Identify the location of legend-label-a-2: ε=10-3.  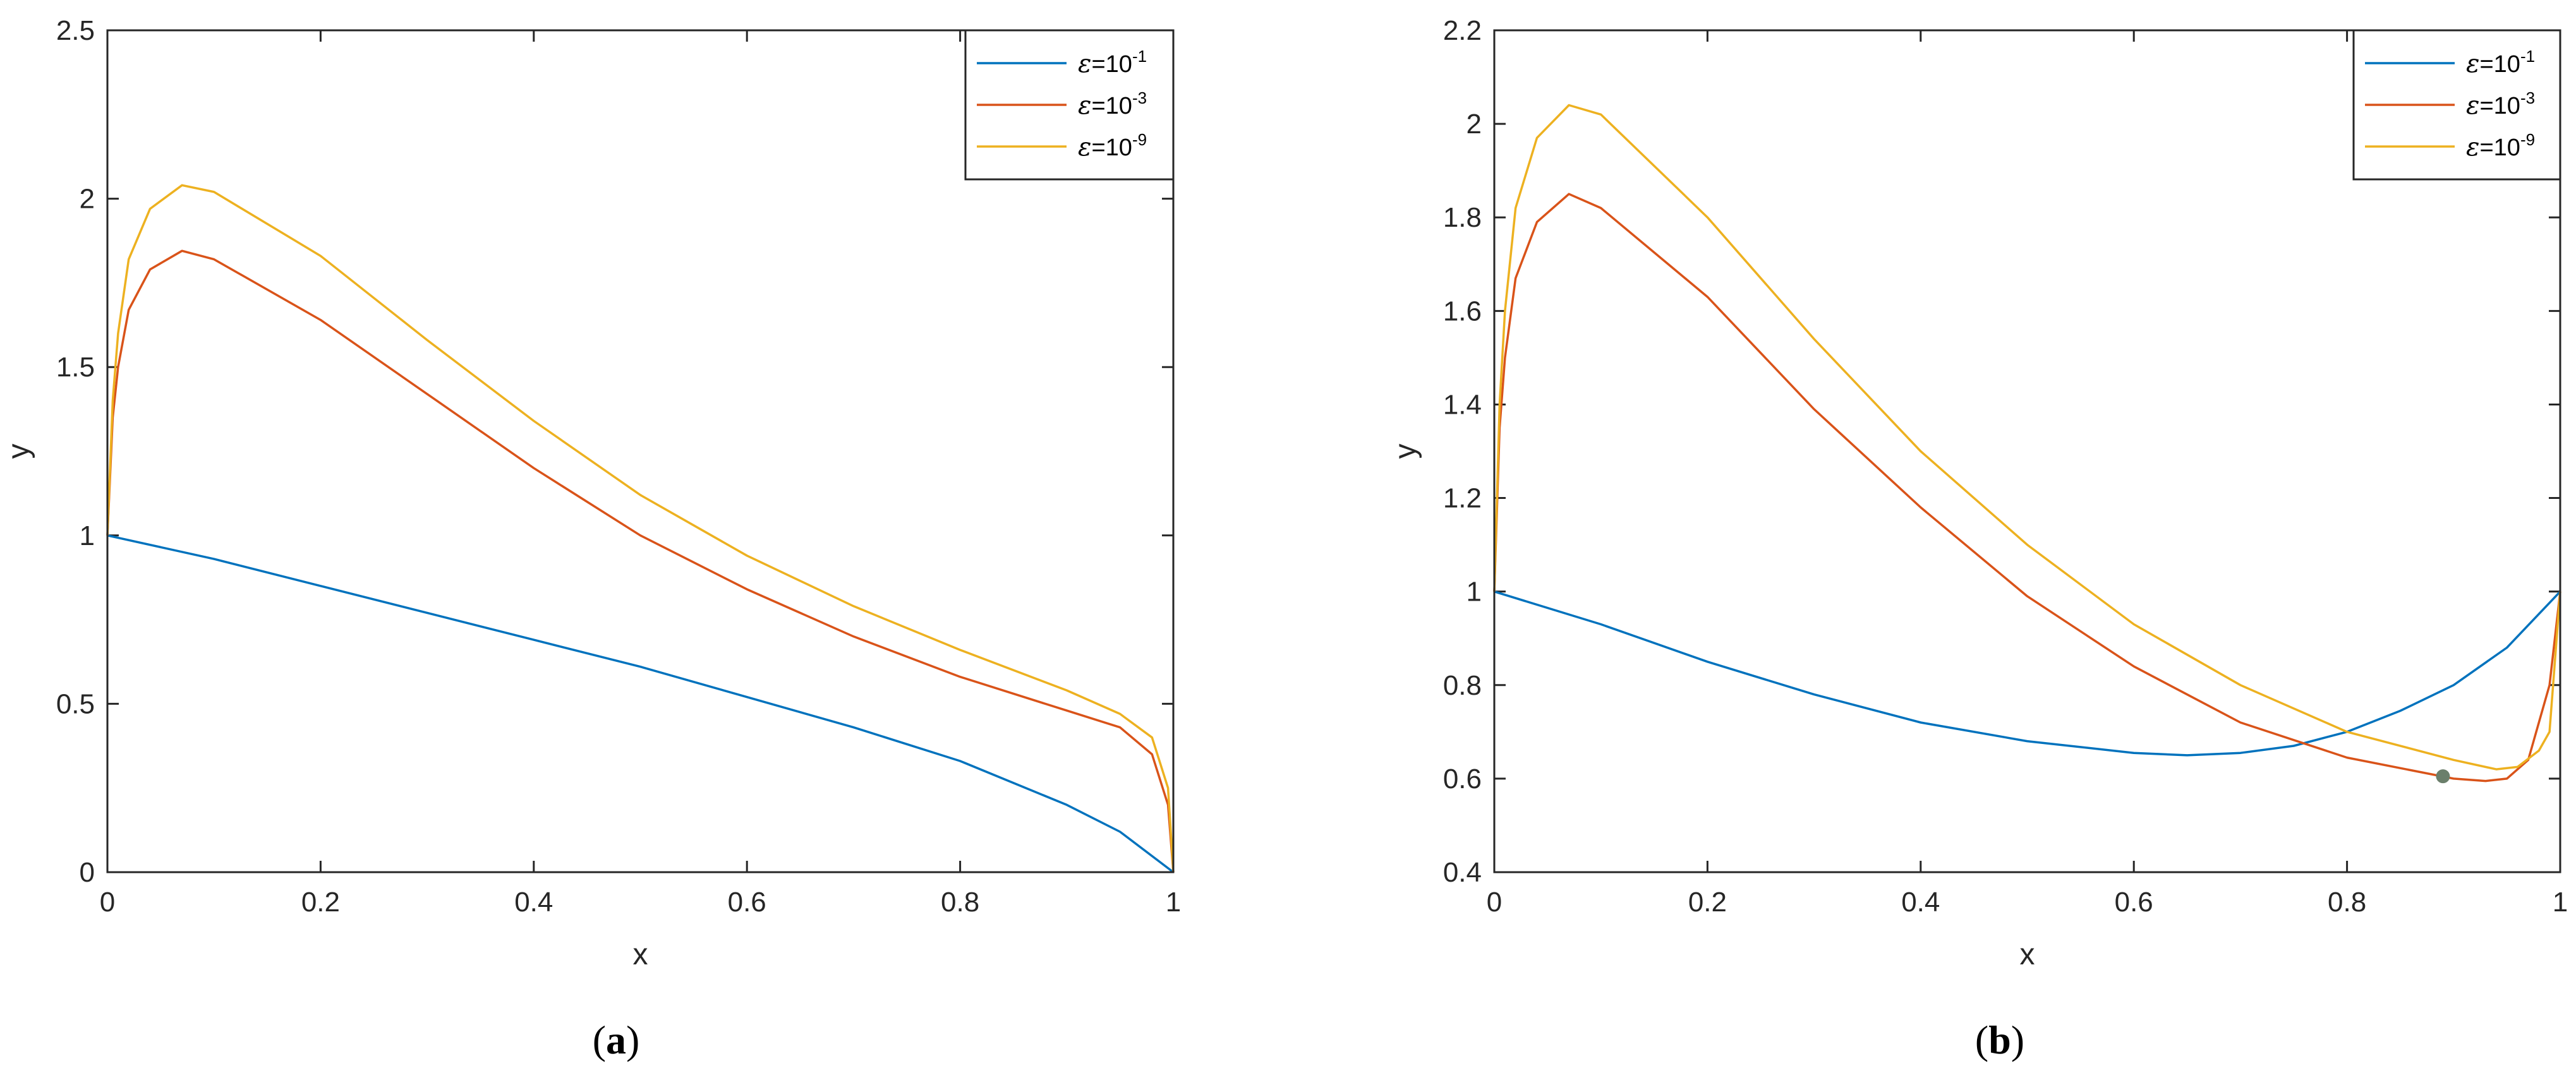
(1112, 104).